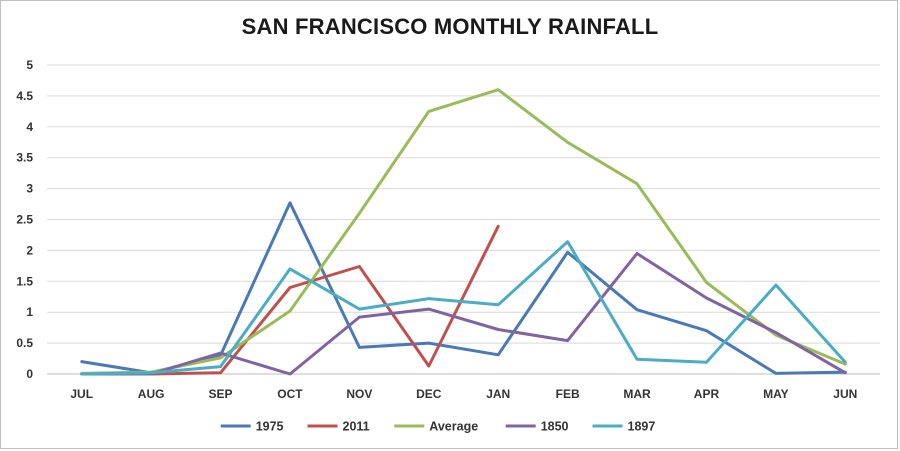 This screenshot has width=900, height=451. I want to click on y-tick-label: 5, so click(29, 65).